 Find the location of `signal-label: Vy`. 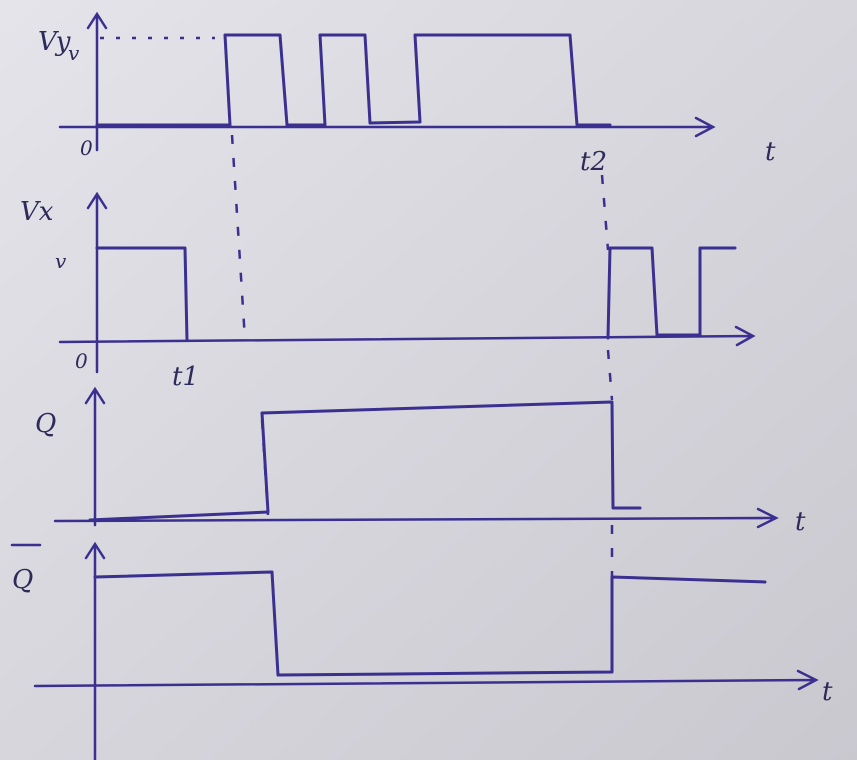

signal-label: Vy is located at coordinates (54, 42).